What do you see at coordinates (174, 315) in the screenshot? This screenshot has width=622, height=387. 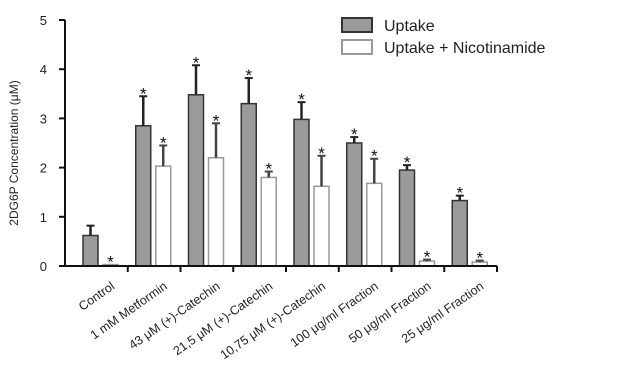 I see `x-tick-label: 43 μM (+)-Catechin` at bounding box center [174, 315].